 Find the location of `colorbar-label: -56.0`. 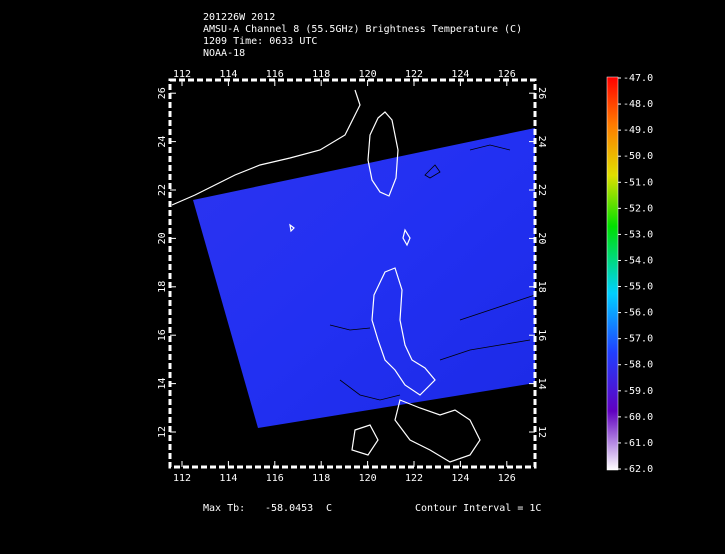

colorbar-label: -56.0 is located at coordinates (638, 313).